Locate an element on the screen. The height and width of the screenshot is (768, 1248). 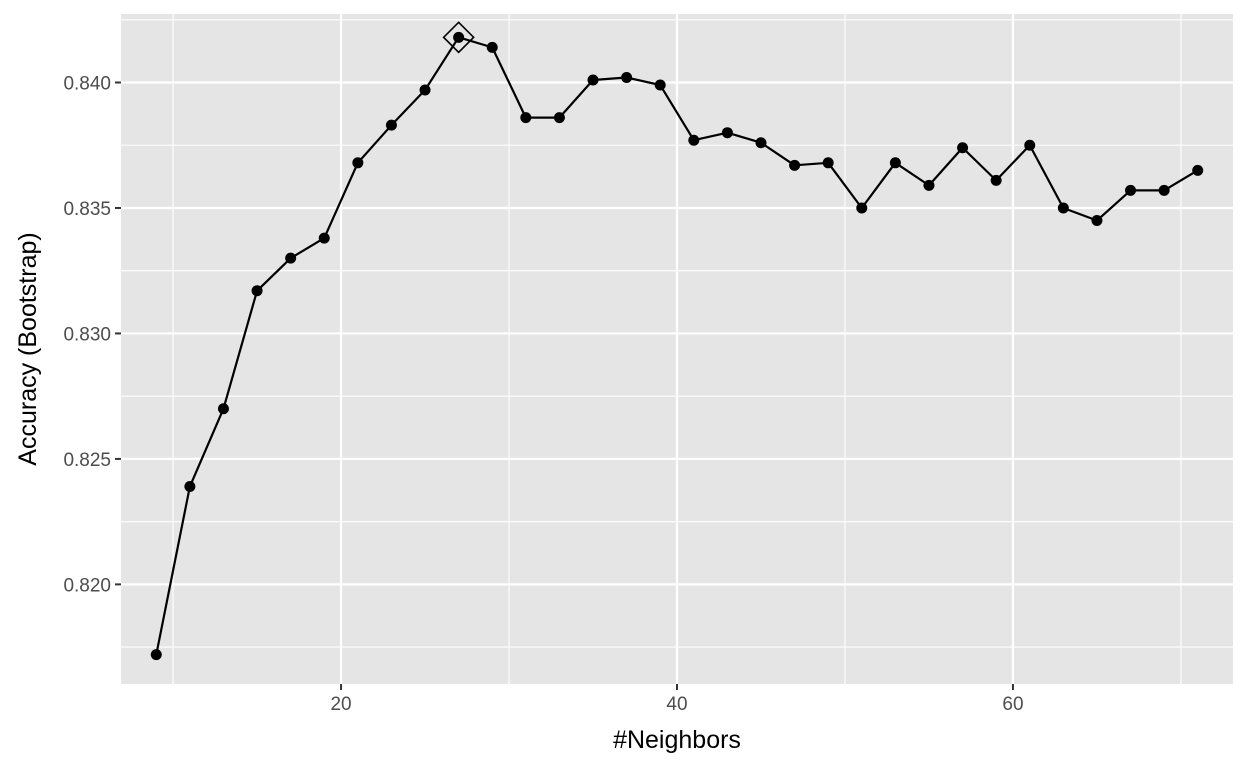
y-tick-label: 0.825 is located at coordinates (87, 460).